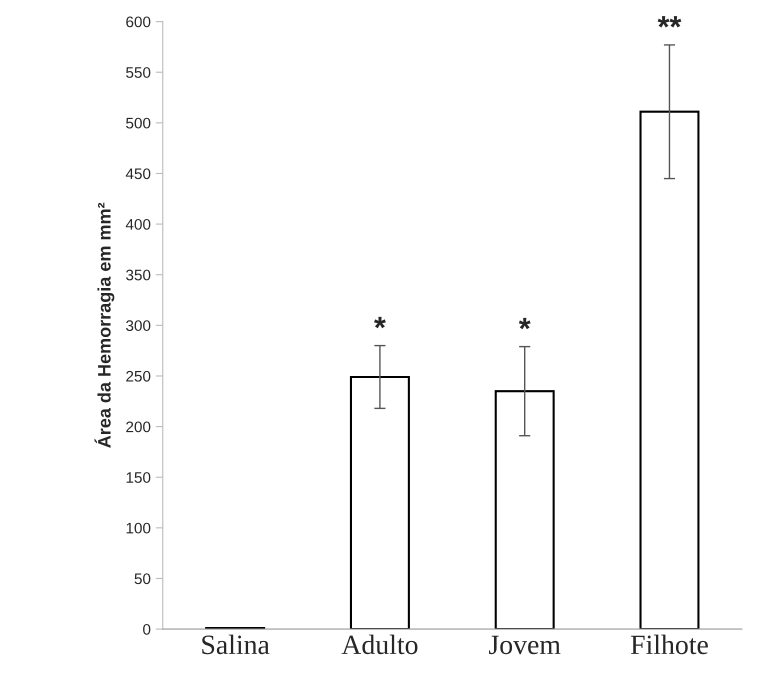  Describe the element at coordinates (380, 644) in the screenshot. I see `x-tick-label: Adulto` at that location.